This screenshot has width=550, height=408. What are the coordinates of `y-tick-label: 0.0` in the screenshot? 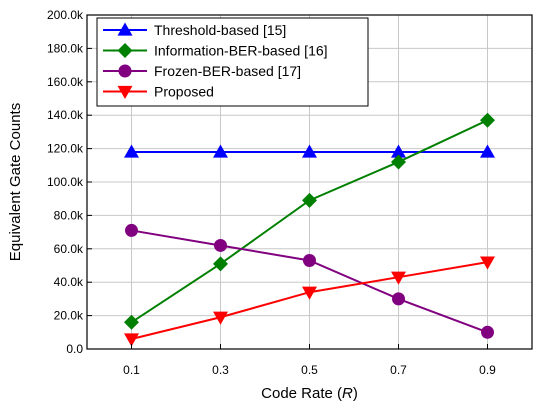 It's located at (74, 349).